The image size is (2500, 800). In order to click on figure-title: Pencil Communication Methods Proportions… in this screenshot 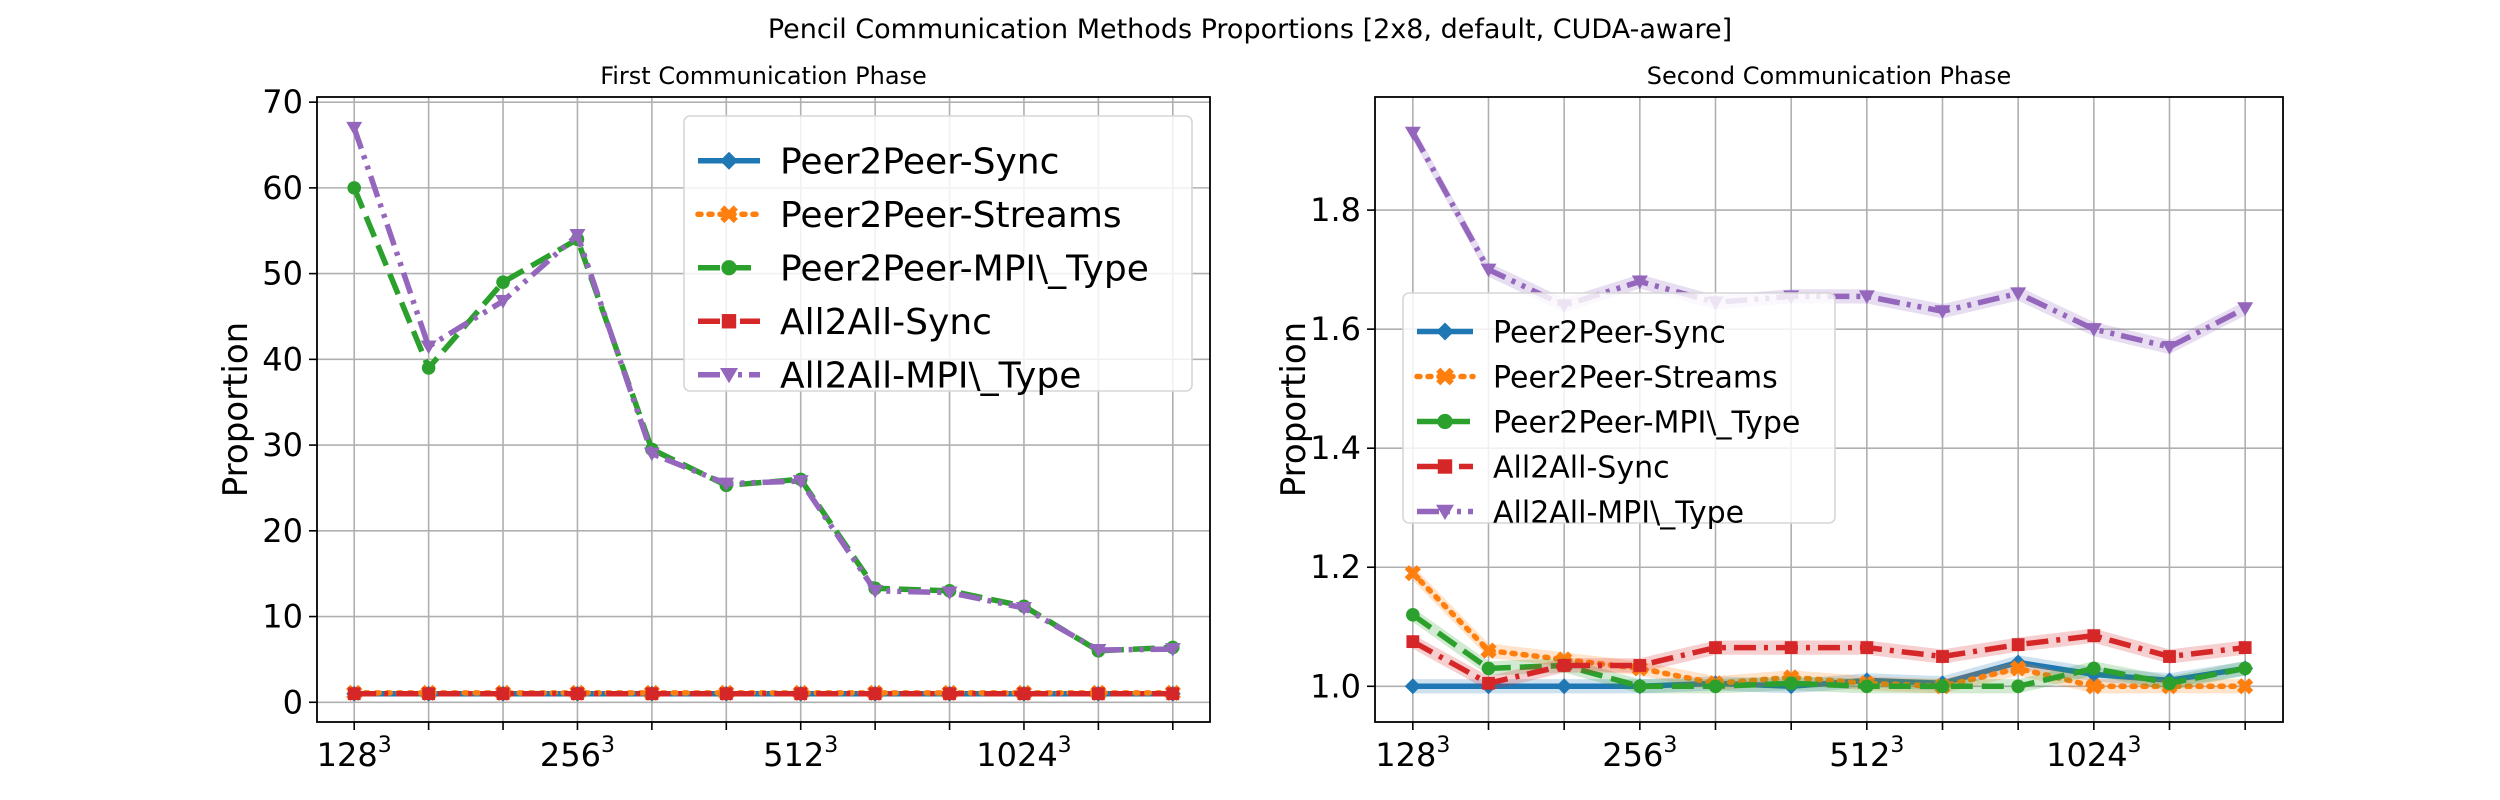, I will do `click(1250, 29)`.